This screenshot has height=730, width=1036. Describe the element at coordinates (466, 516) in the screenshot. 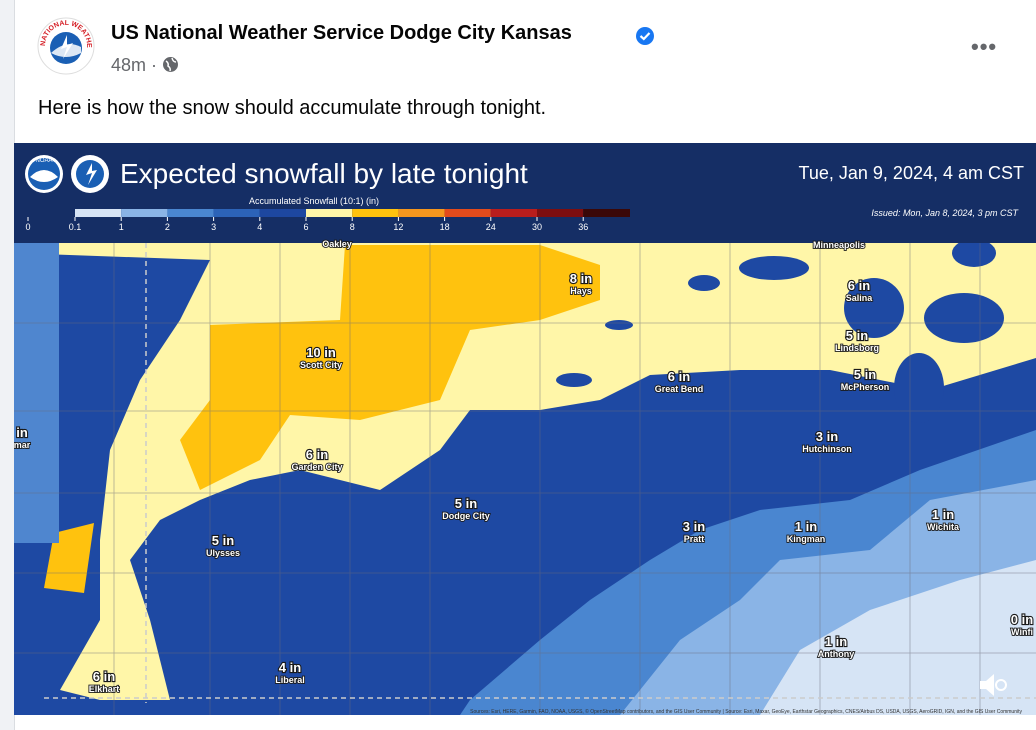

I see `place-name: Dodge City` at that location.